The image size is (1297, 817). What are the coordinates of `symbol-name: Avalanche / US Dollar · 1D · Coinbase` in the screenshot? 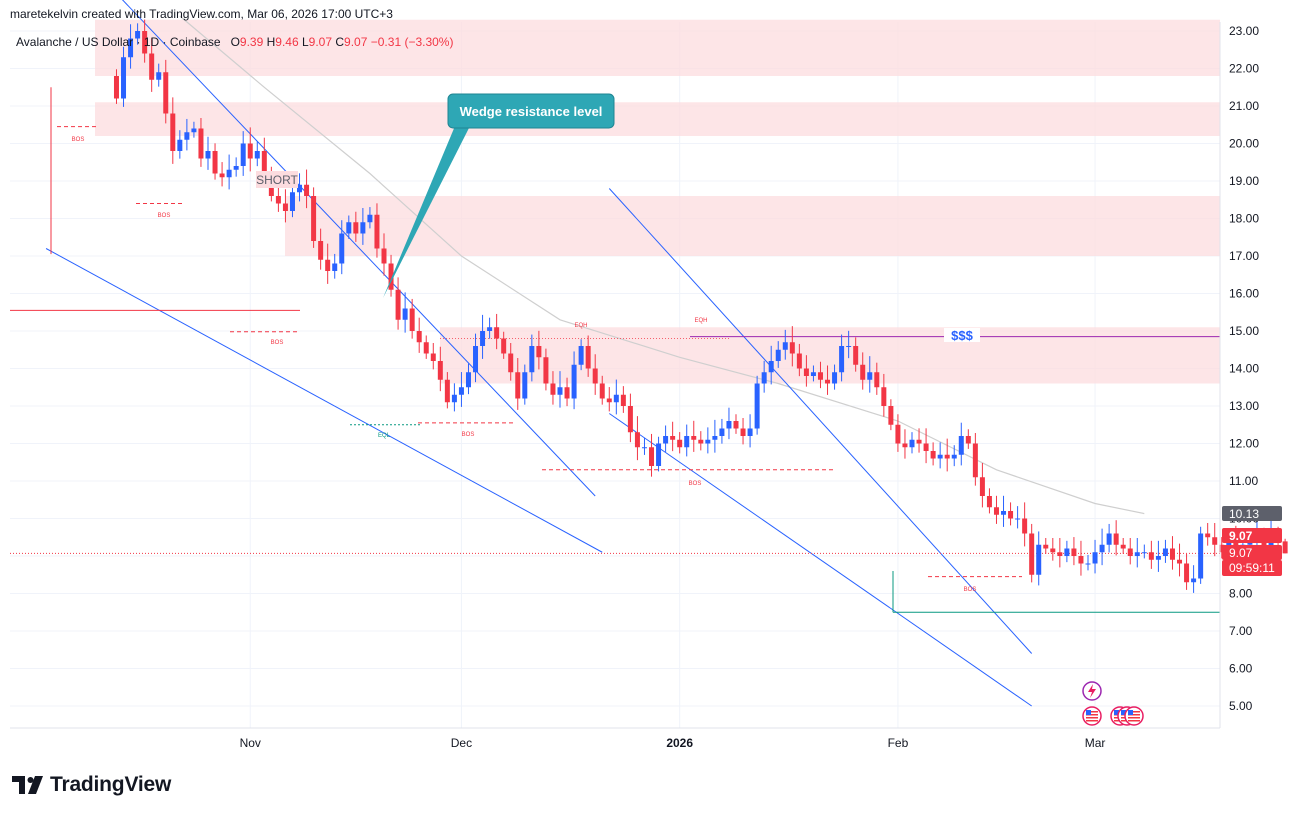 It's located at (118, 42).